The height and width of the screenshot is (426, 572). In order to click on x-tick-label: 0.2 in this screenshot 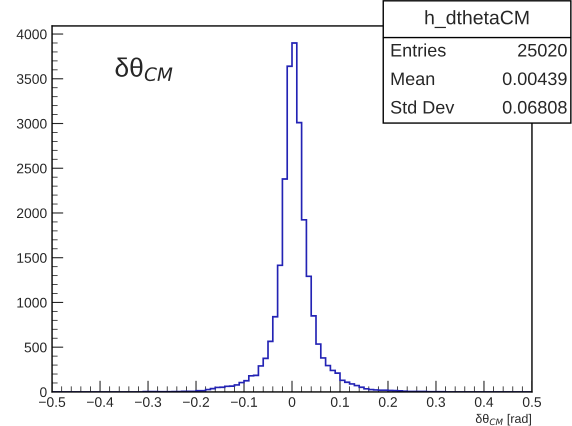, I will do `click(387, 402)`.